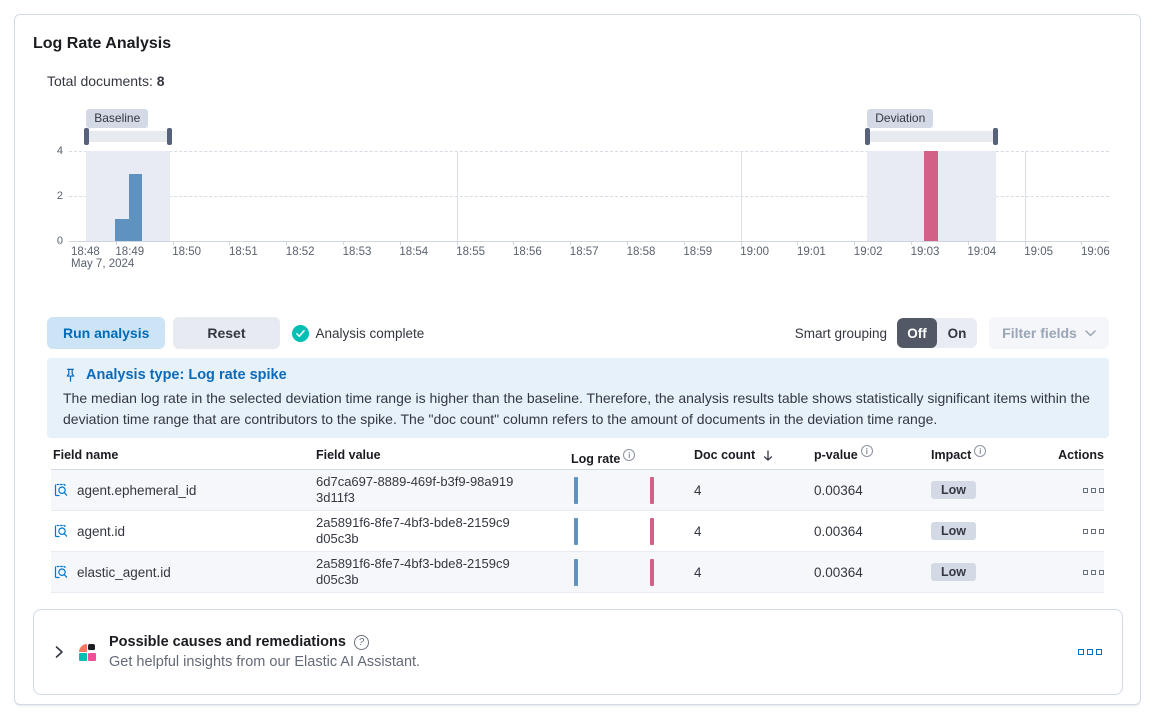 The image size is (1155, 719). Describe the element at coordinates (1081, 455) in the screenshot. I see `col-actions: Actions` at that location.